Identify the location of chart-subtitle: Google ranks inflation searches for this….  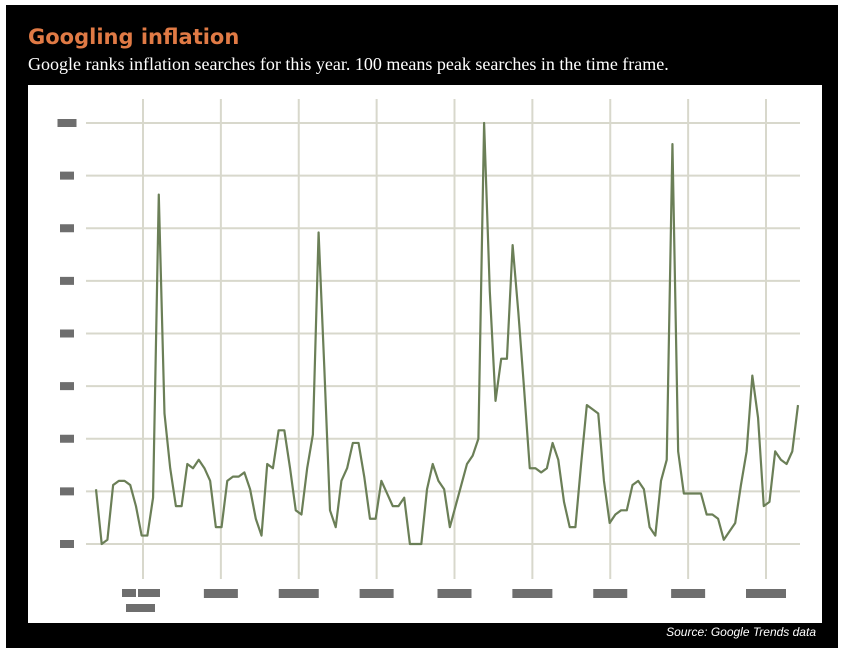
(348, 64).